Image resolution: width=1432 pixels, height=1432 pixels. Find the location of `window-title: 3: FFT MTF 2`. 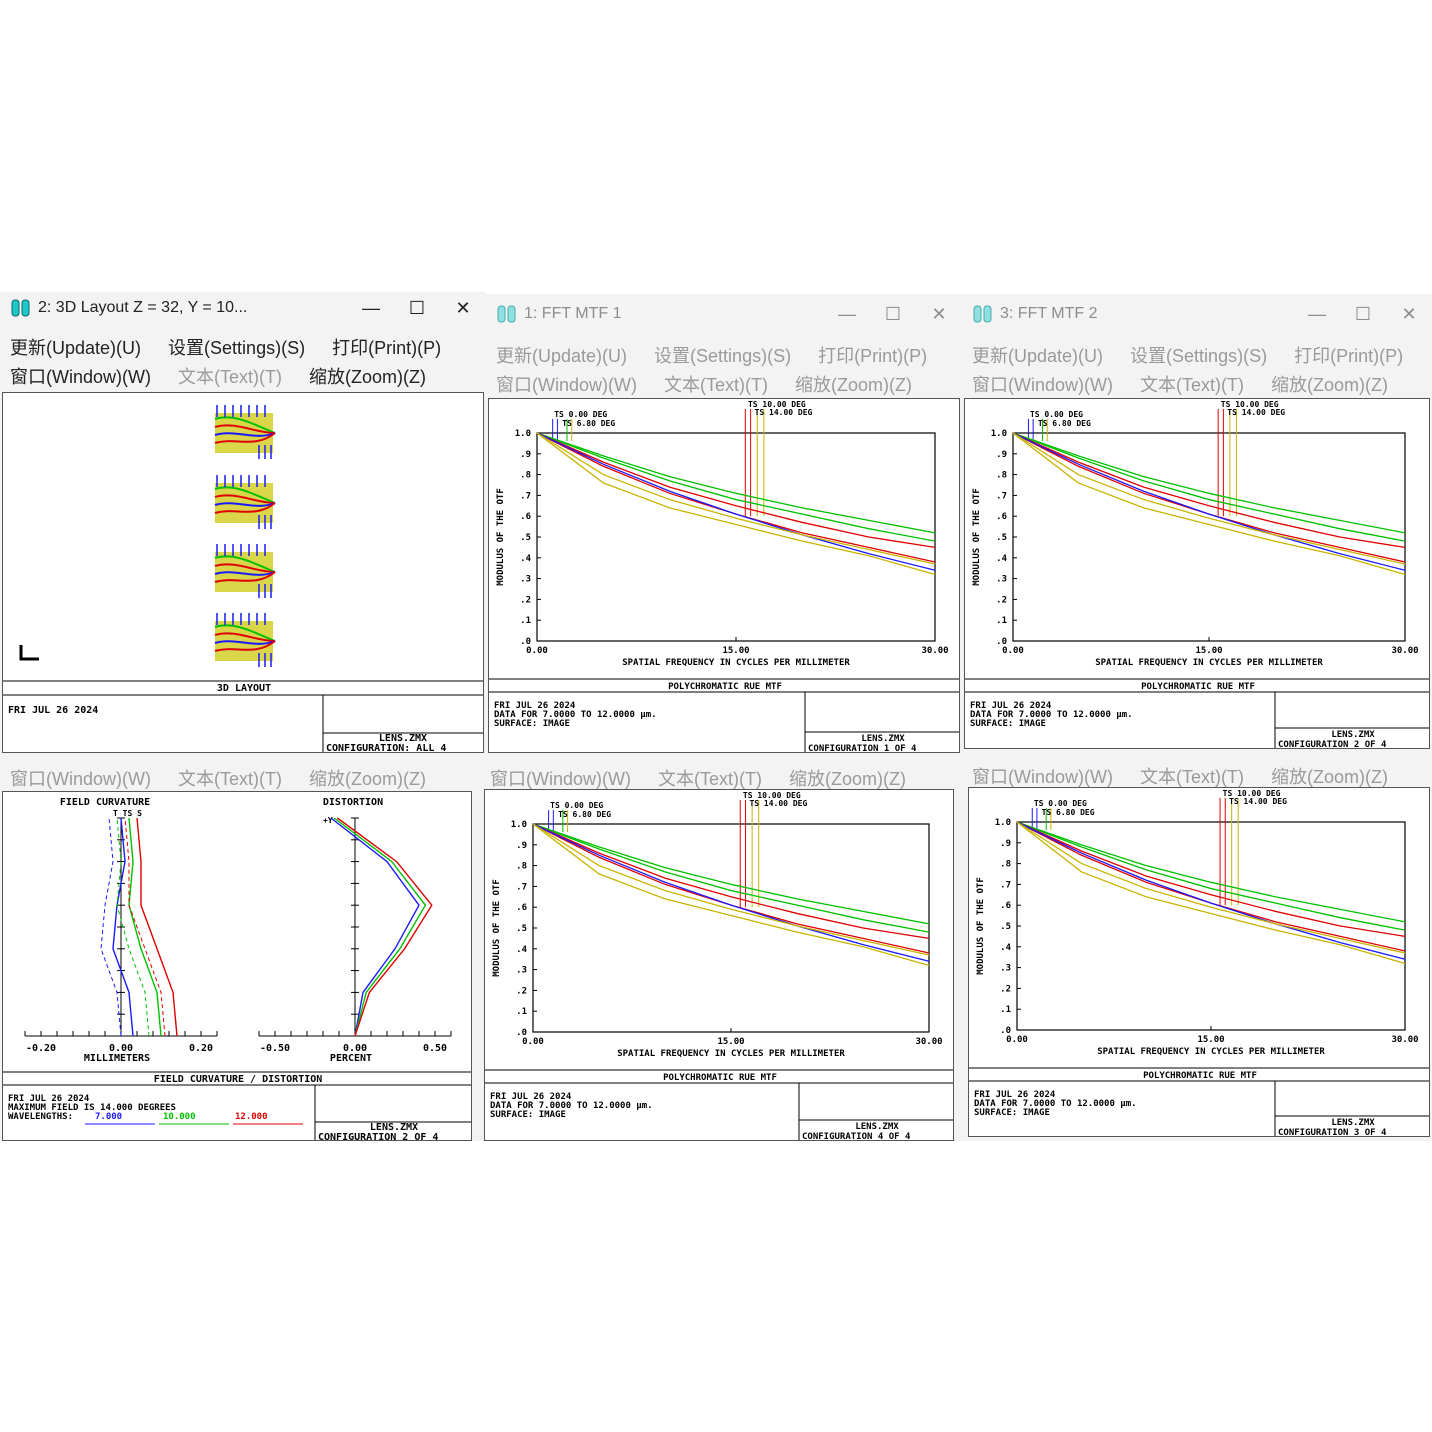

window-title: 3: FFT MTF 2 is located at coordinates (1049, 313).